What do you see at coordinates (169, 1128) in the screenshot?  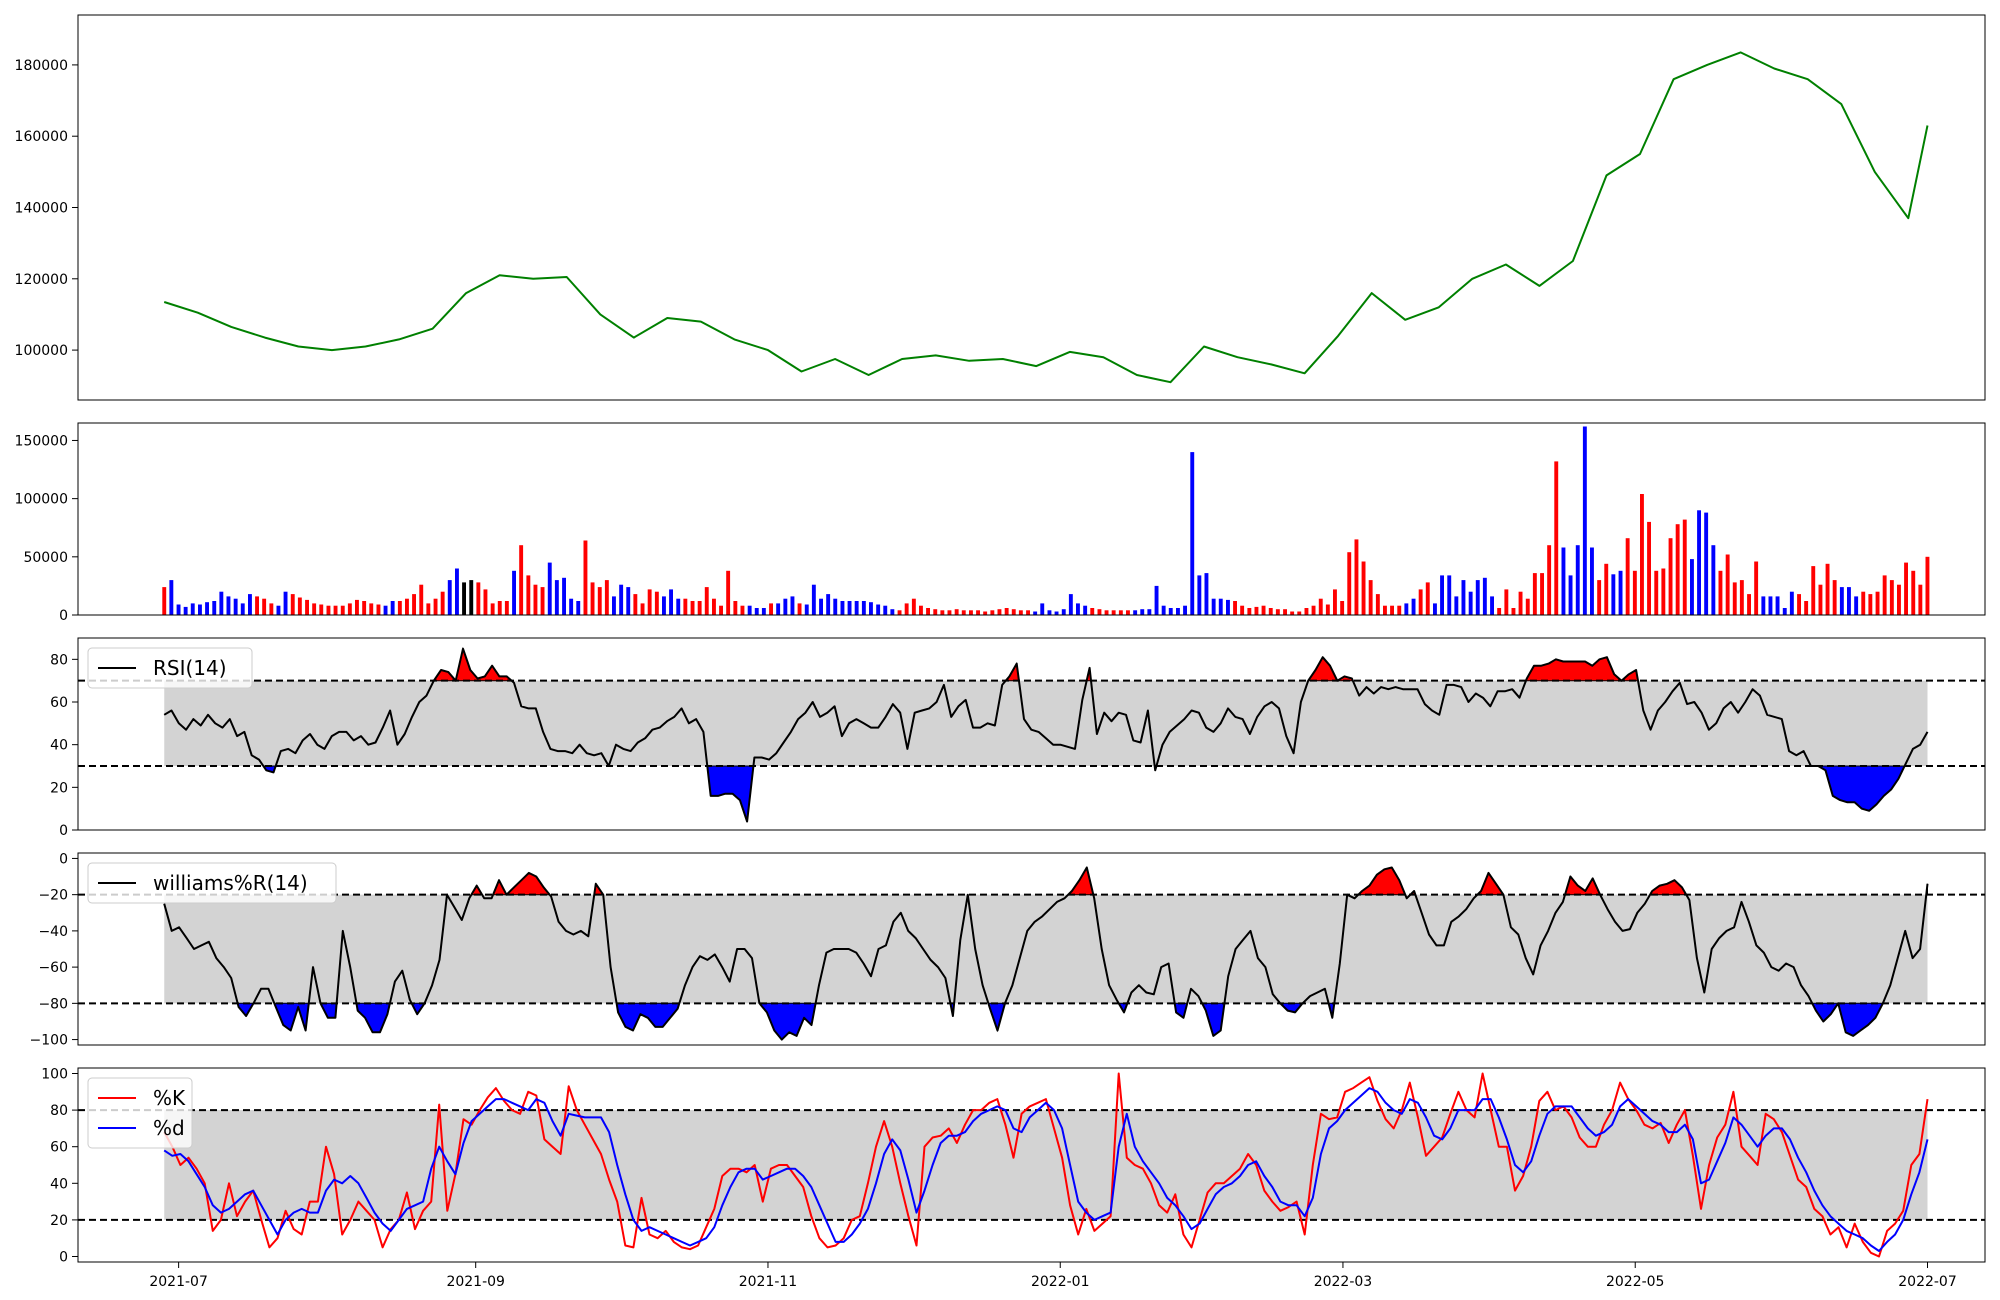 I see `stochastic-legend-label: %d` at bounding box center [169, 1128].